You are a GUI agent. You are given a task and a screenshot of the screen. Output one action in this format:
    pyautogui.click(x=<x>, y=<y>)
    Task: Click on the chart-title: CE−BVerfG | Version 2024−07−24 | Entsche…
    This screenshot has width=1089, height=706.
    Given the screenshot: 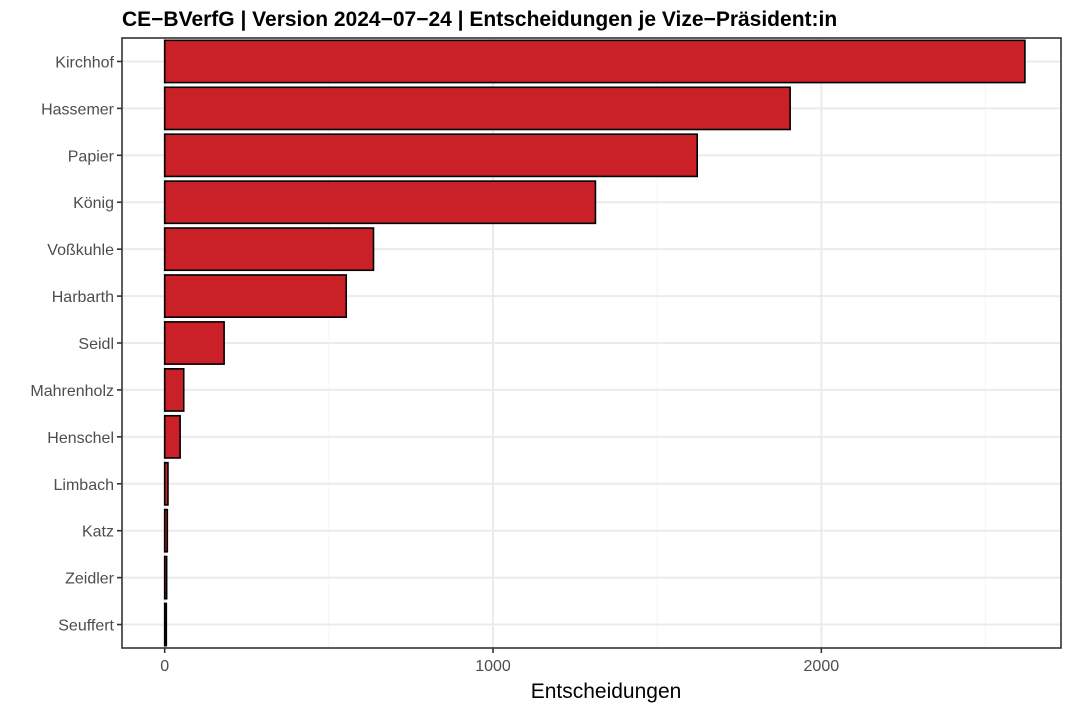 What is the action you would take?
    pyautogui.click(x=480, y=19)
    